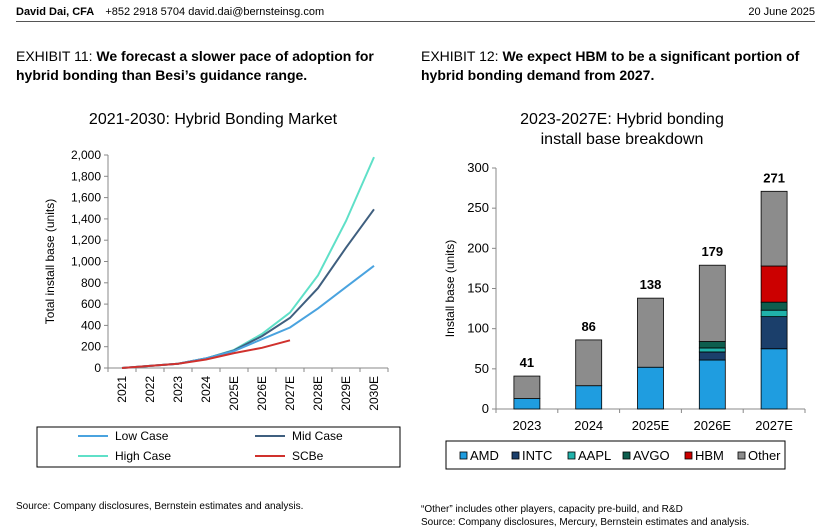 The image size is (837, 531). Describe the element at coordinates (709, 455) in the screenshot. I see `legend-label: HBM` at that location.